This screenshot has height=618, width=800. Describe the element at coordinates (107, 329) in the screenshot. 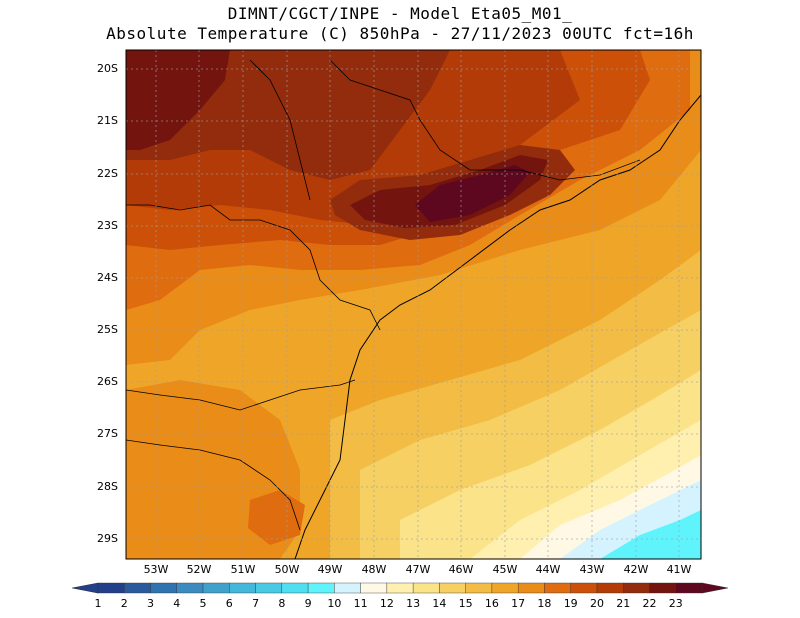

I see `lat-label: 25S` at that location.